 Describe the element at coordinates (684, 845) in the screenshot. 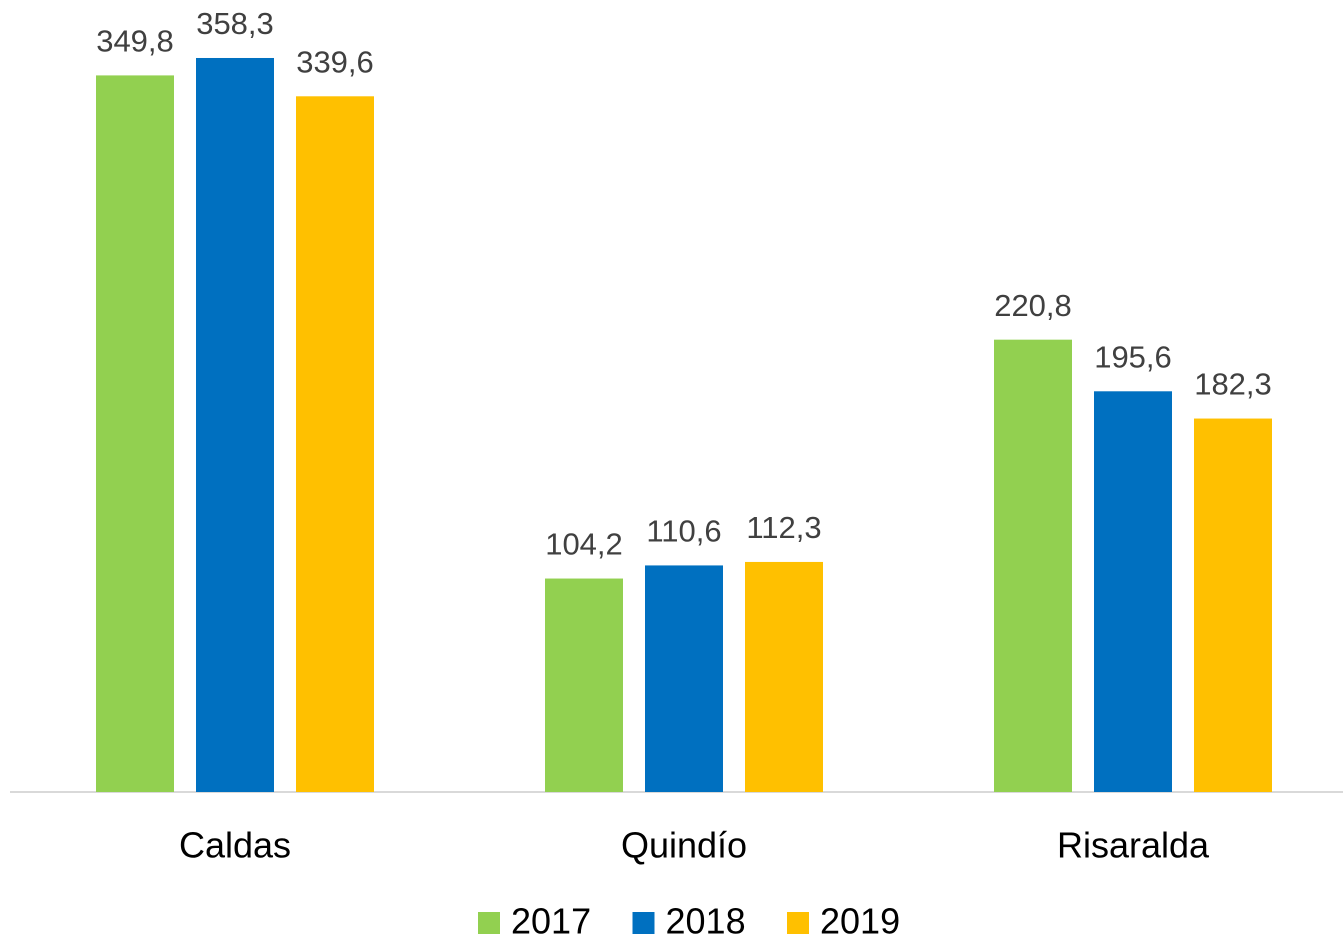

I see `x-tick-label: Quindío` at that location.